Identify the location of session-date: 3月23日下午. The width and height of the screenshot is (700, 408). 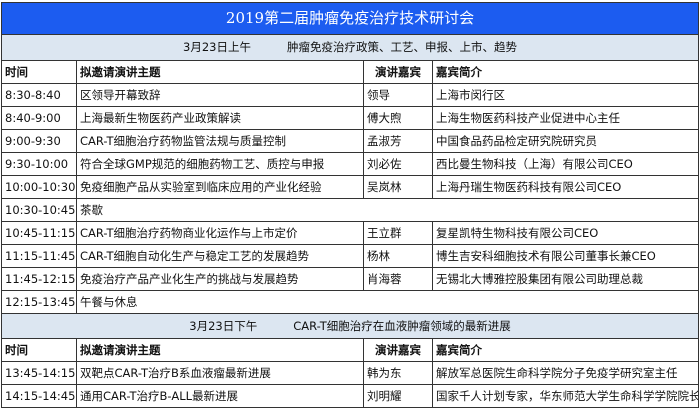
(223, 326).